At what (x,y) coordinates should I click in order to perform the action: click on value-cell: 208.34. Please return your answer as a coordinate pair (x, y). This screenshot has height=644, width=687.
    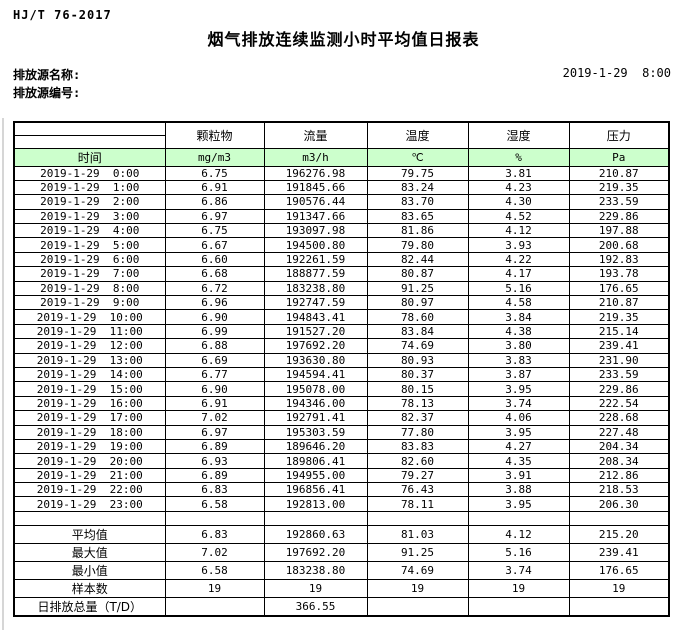
    Looking at the image, I should click on (619, 461).